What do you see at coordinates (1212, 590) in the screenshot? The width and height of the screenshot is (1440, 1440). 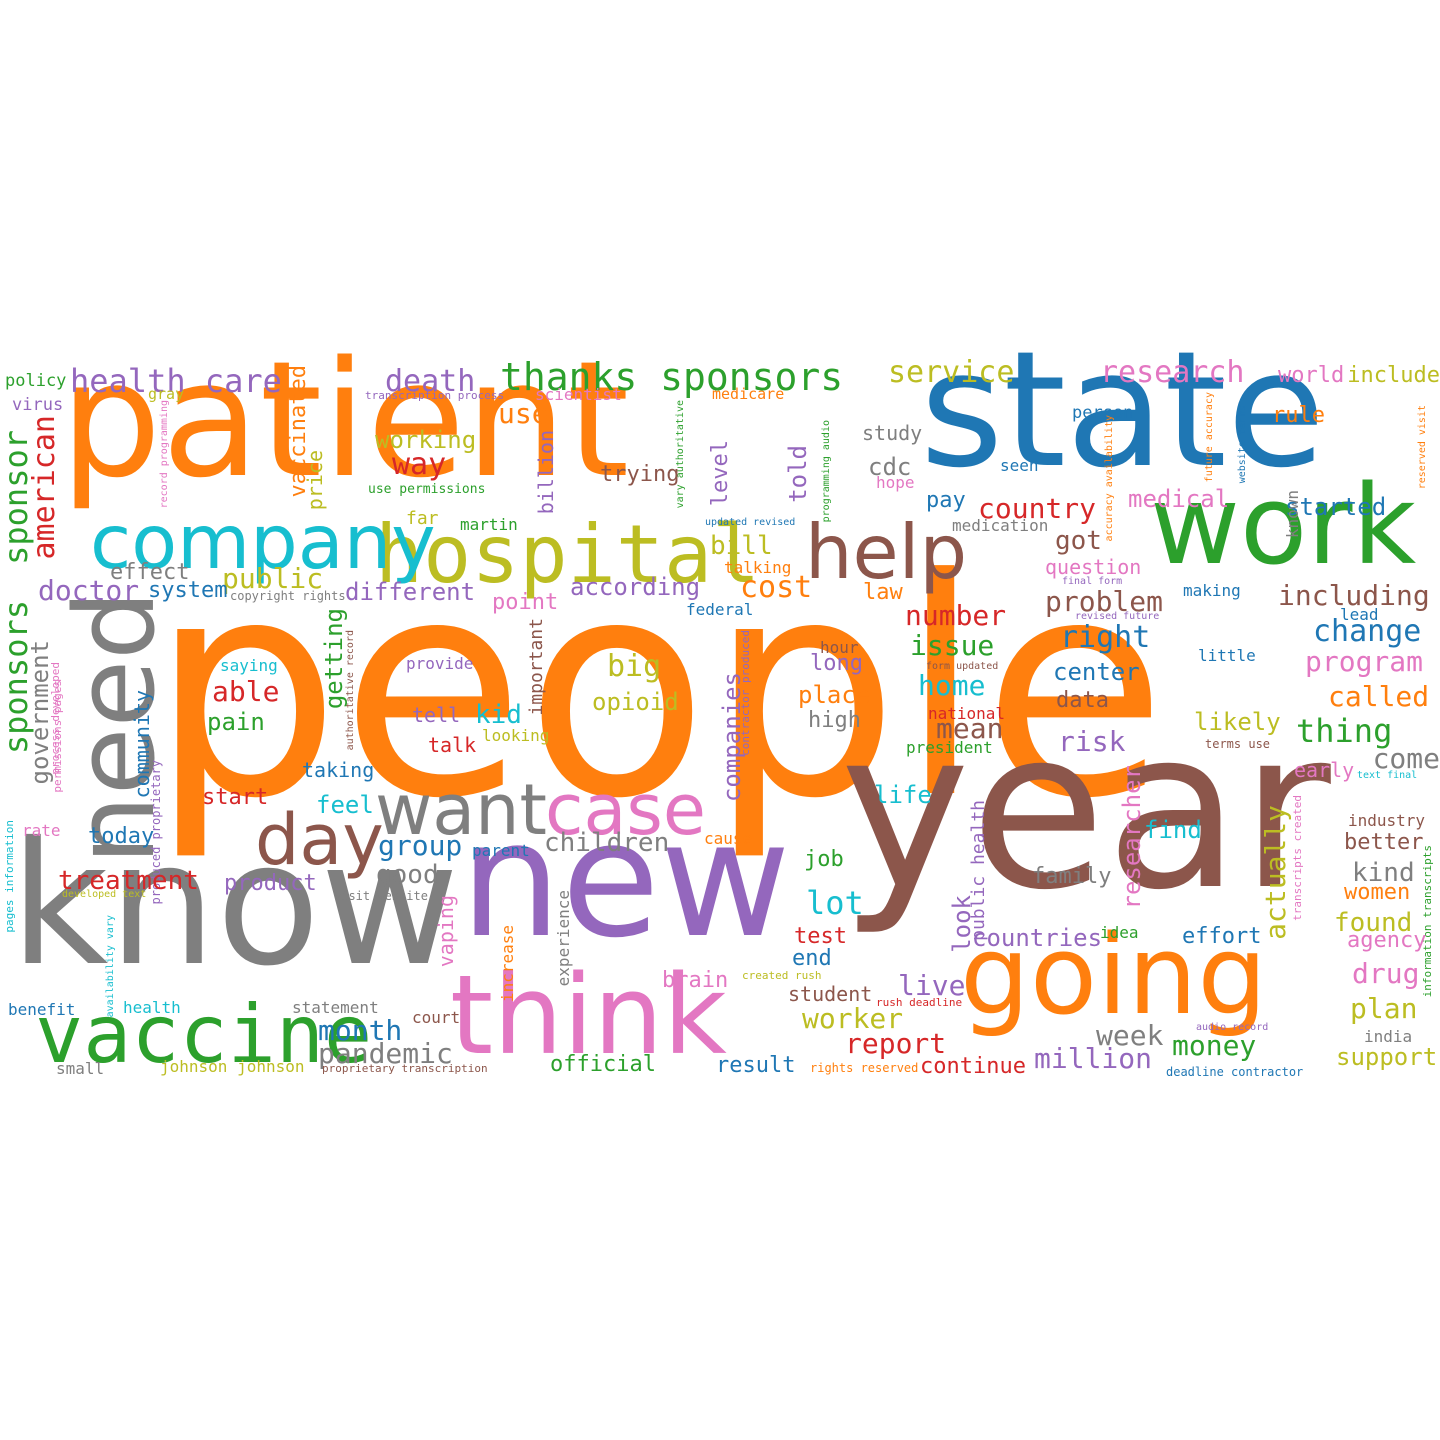 I see `word-making: making` at bounding box center [1212, 590].